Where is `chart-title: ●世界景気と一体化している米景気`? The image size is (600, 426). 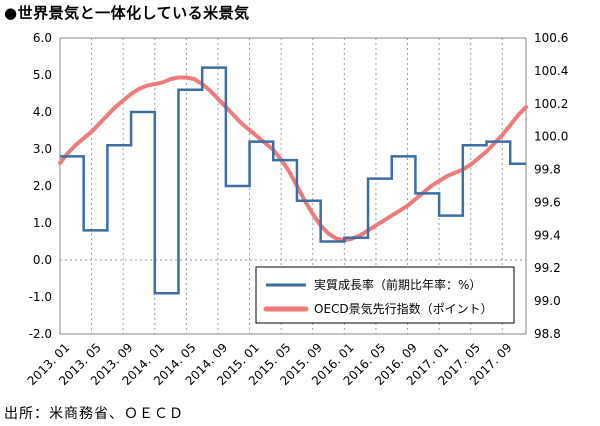 chart-title: ●世界景気と一体化している米景気 is located at coordinates (127, 13).